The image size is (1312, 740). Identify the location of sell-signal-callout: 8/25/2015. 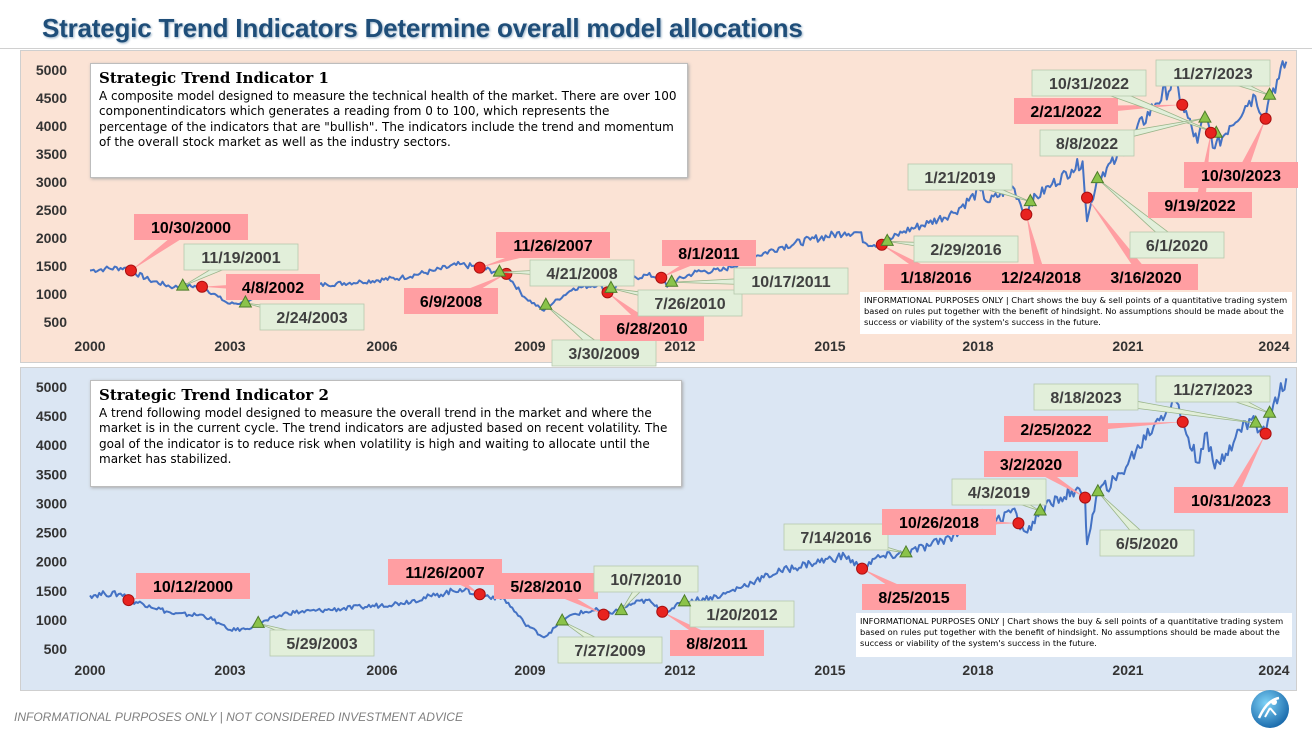
(914, 589).